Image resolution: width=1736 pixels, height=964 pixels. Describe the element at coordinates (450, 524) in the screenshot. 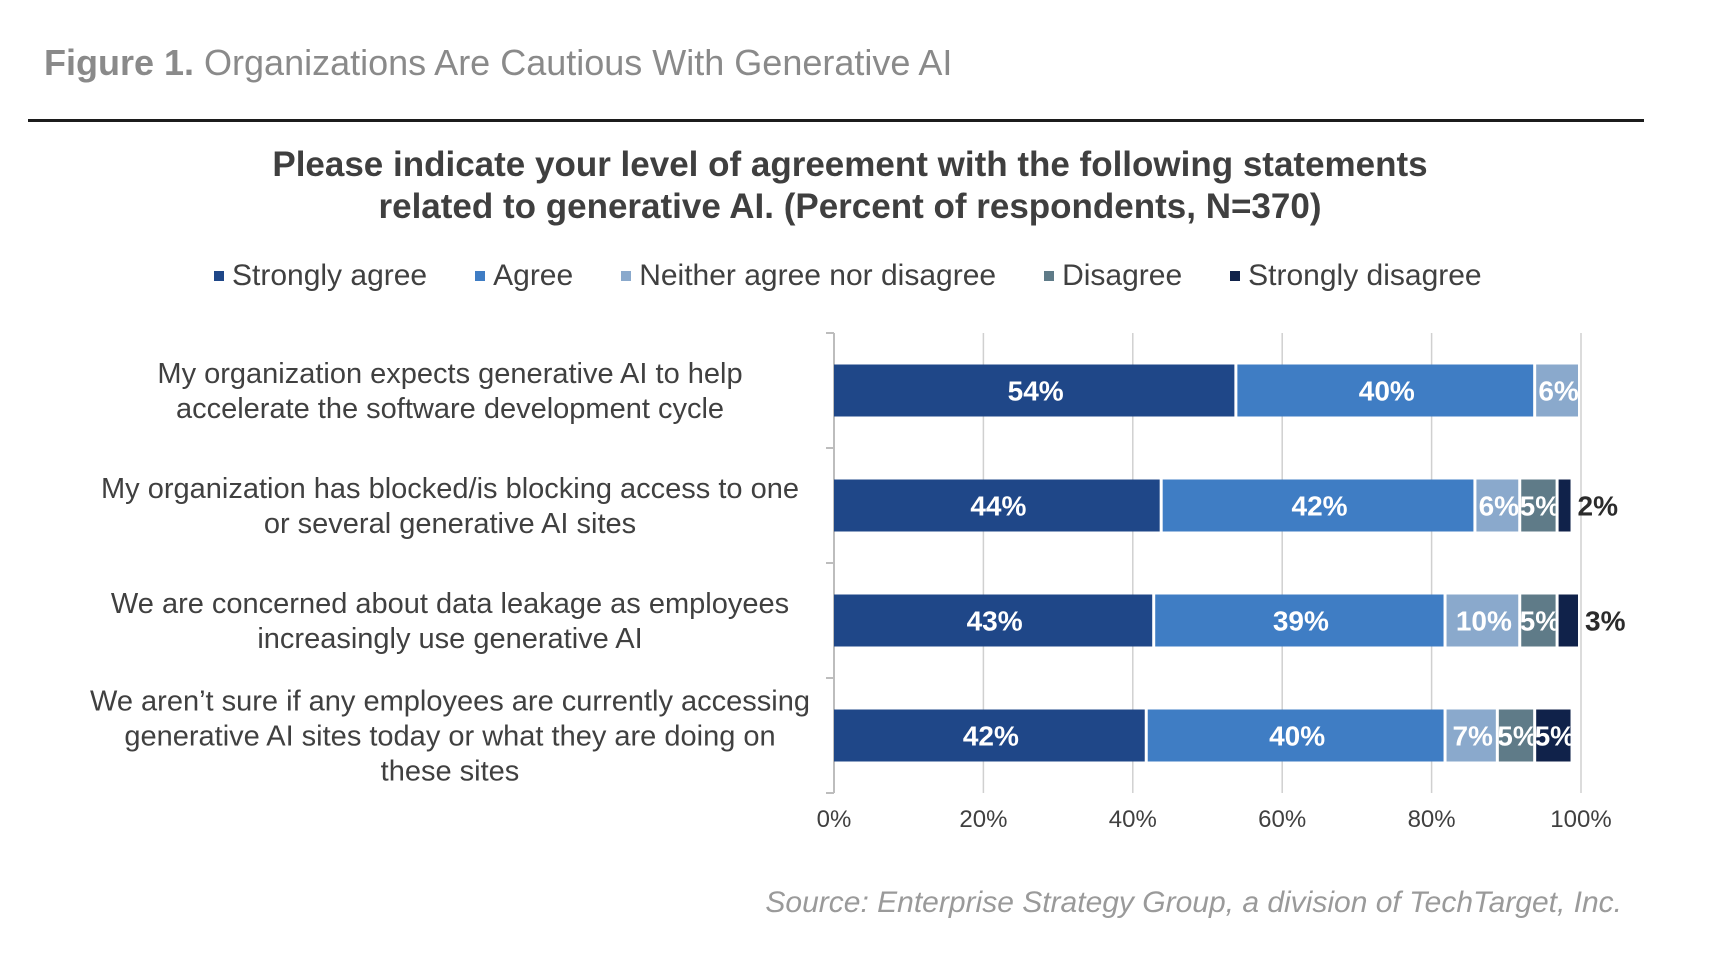

I see `category-label: or several generative AI sites` at that location.